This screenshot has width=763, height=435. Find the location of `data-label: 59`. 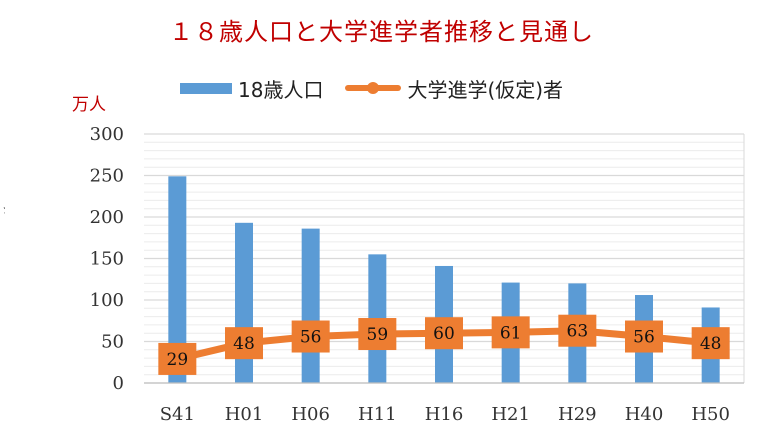

data-label: 59 is located at coordinates (378, 335).